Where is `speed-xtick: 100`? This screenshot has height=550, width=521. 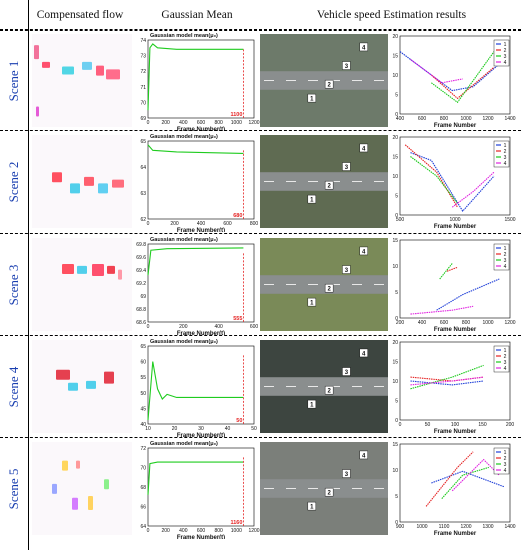
speed-xtick: 100 is located at coordinates (455, 425).